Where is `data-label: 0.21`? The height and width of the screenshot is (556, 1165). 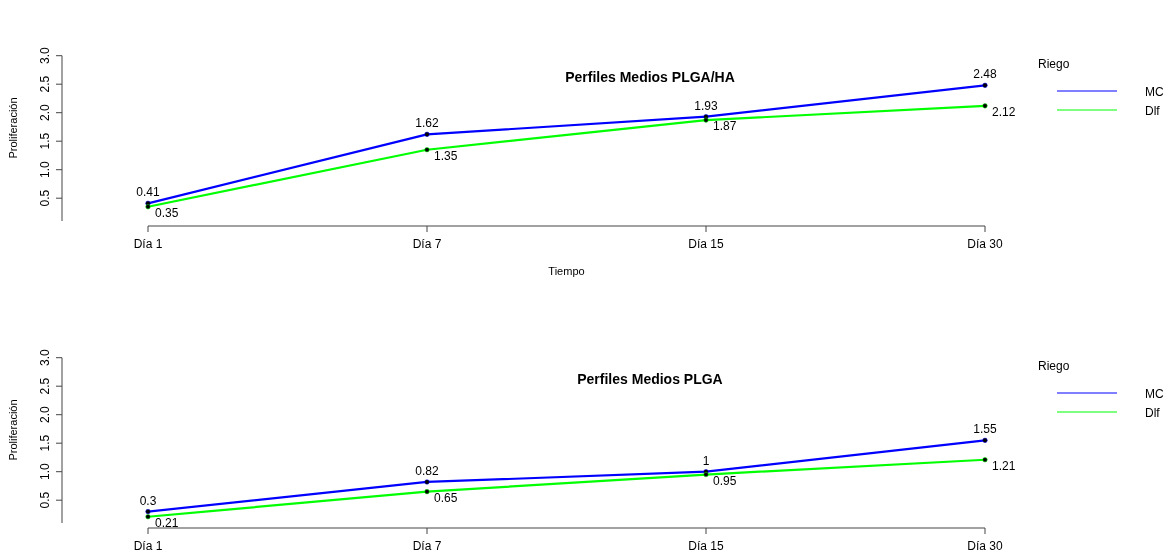 data-label: 0.21 is located at coordinates (167, 522).